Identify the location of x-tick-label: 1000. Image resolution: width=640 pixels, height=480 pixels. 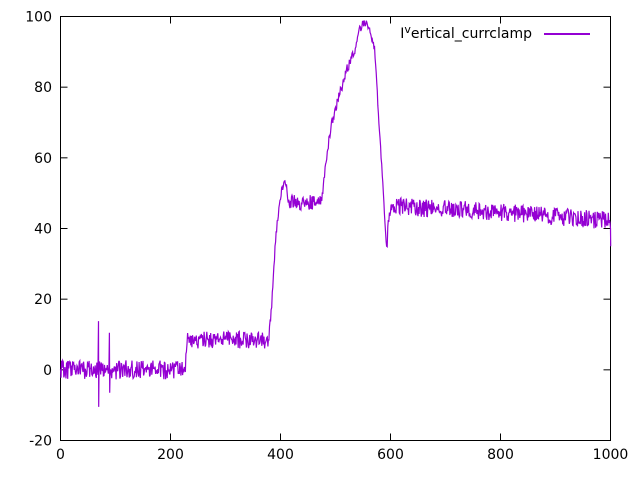
(611, 455).